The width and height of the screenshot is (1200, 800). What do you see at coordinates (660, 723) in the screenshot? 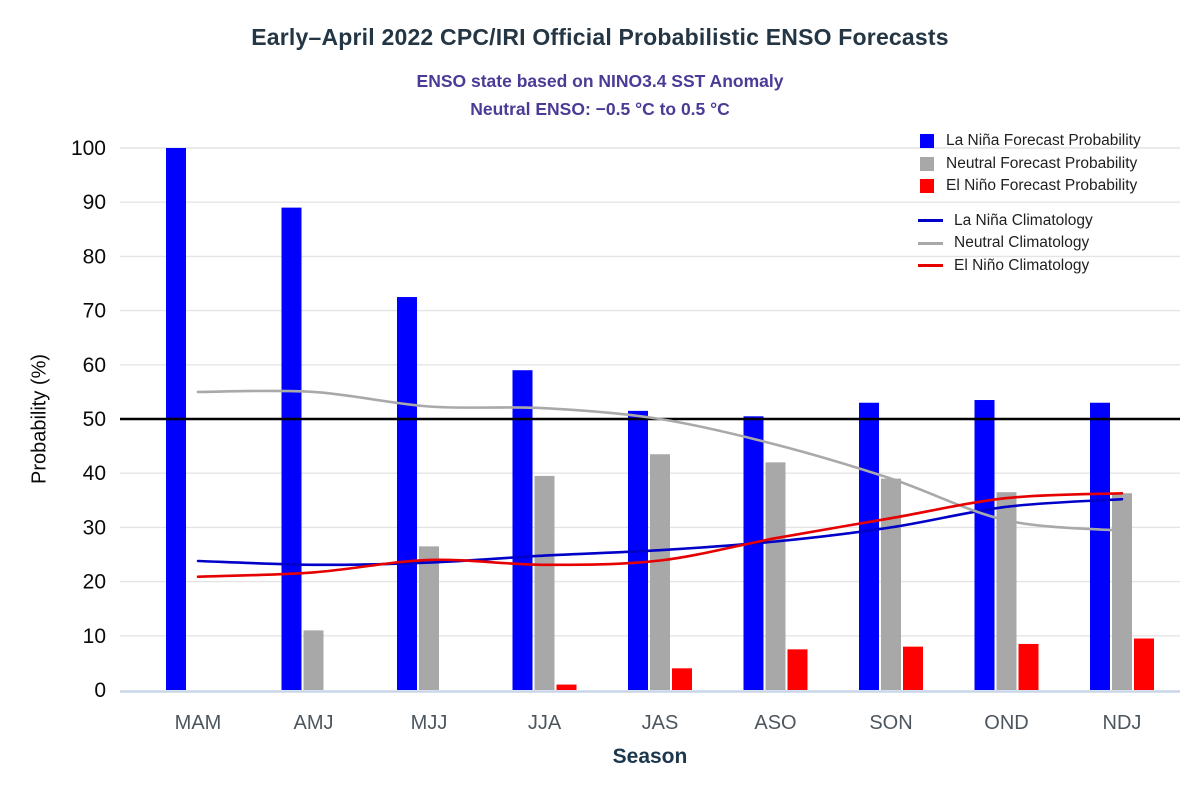
I see `x-tick-label-JAS: JAS` at bounding box center [660, 723].